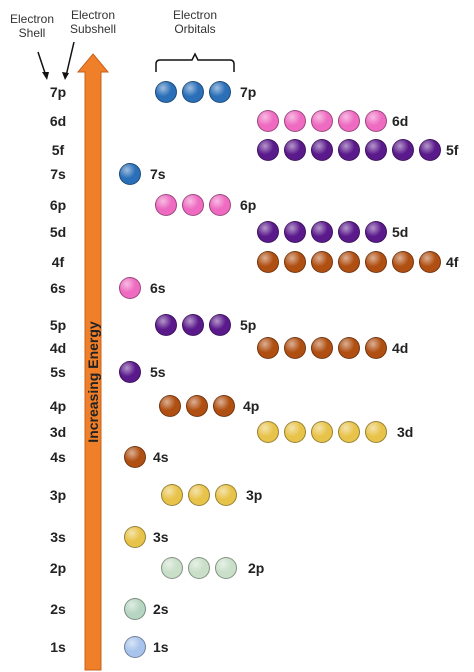 The image size is (474, 672). Describe the element at coordinates (158, 174) in the screenshot. I see `orbital-label-7s: 7s` at that location.